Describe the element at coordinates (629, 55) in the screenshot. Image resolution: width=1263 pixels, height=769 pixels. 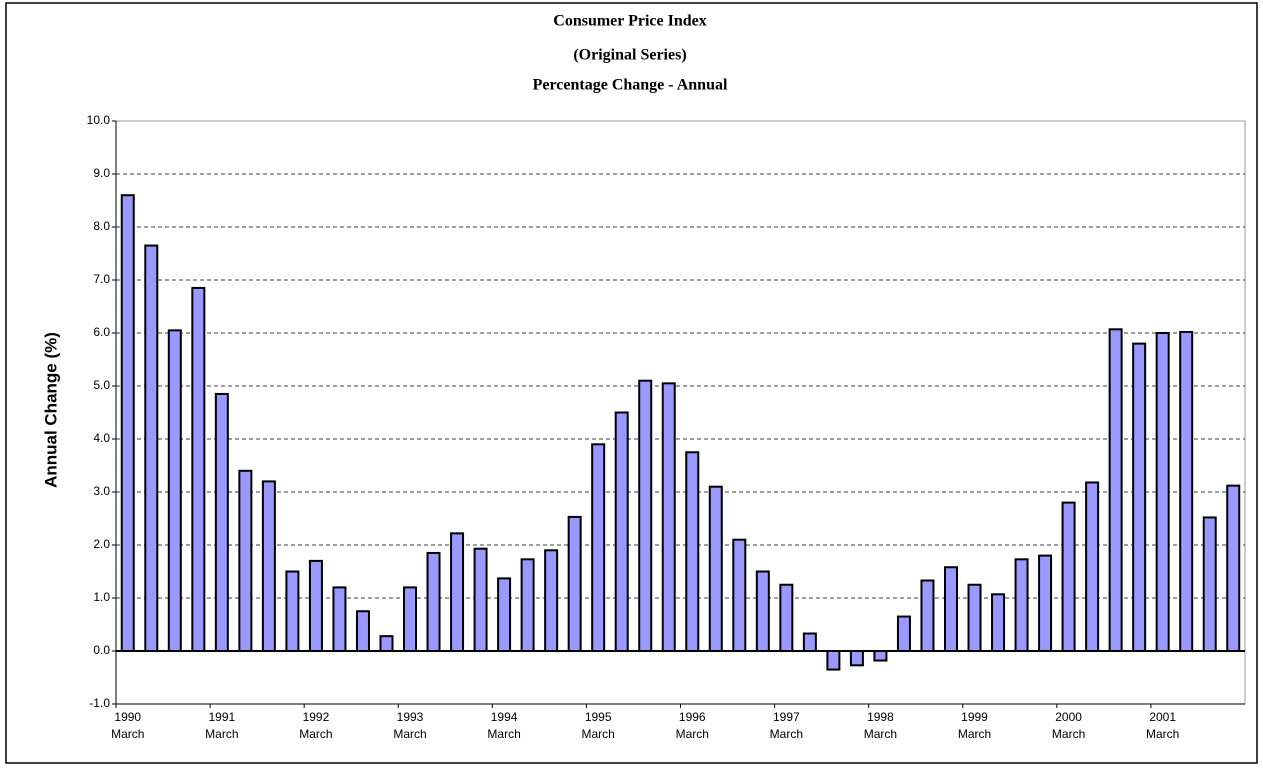
I see `chart-subtitle: (Original Series)` at that location.